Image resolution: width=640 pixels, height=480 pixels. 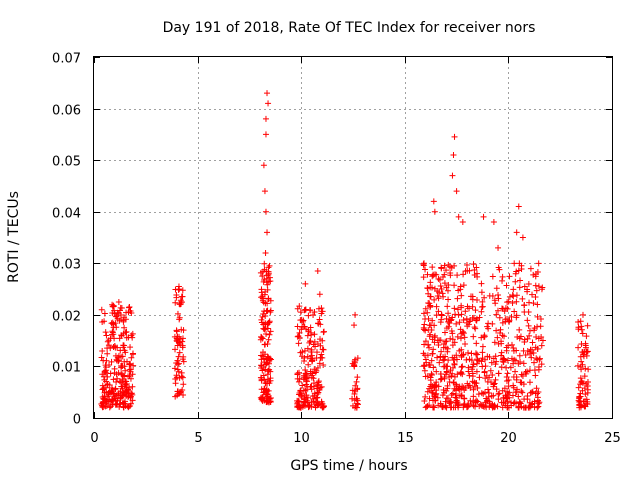 What do you see at coordinates (508, 438) in the screenshot?
I see `x-tick-label: 20` at bounding box center [508, 438].